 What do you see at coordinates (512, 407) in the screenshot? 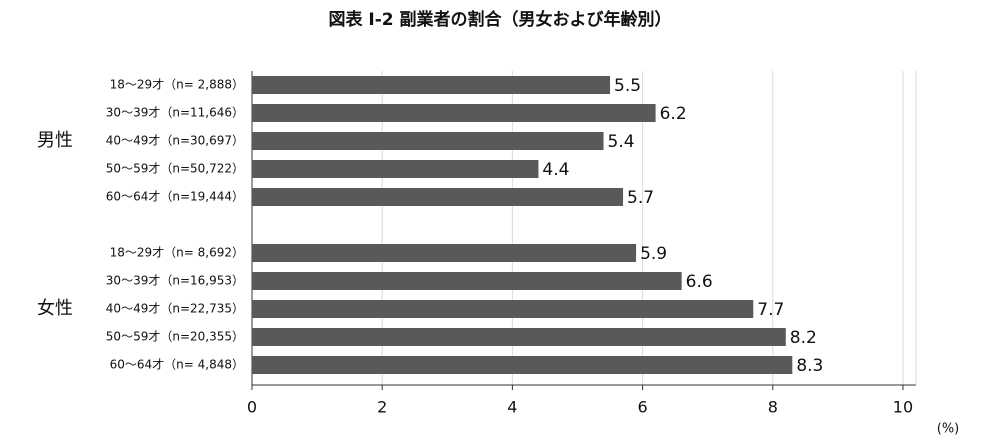
I see `x-tick-label: 4` at bounding box center [512, 407].